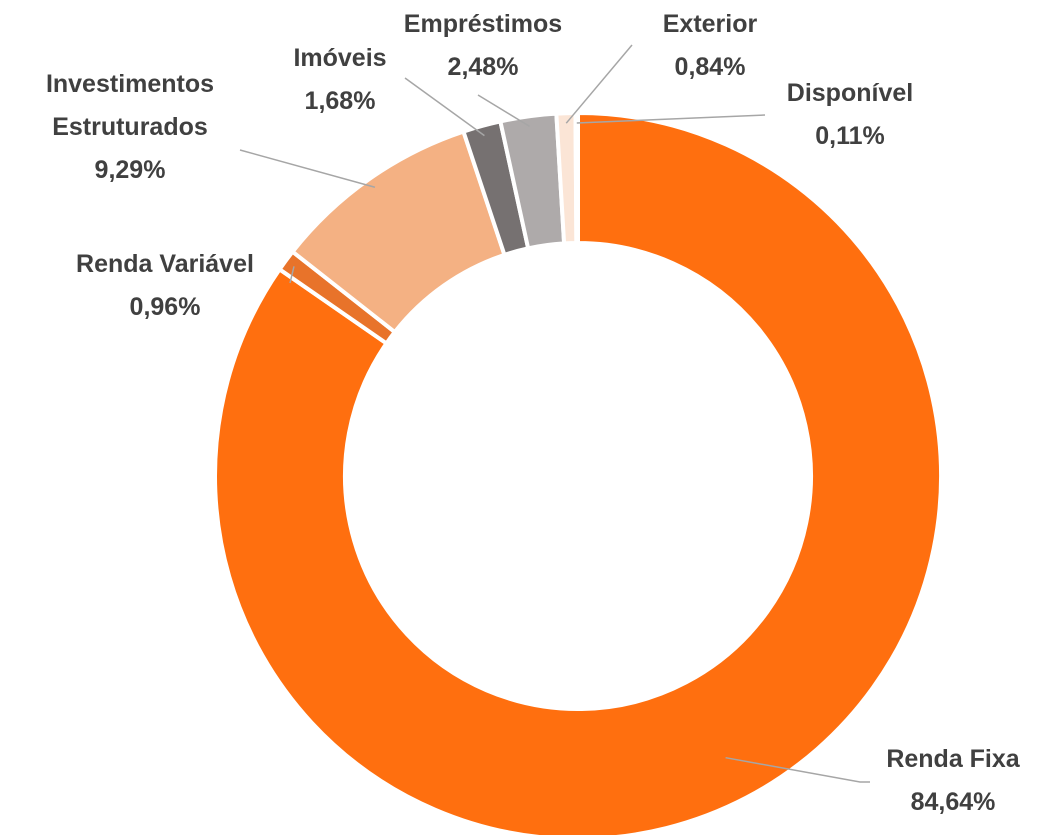 This screenshot has height=835, width=1053. What do you see at coordinates (340, 80) in the screenshot?
I see `data-label: Imóveis 1,68%` at bounding box center [340, 80].